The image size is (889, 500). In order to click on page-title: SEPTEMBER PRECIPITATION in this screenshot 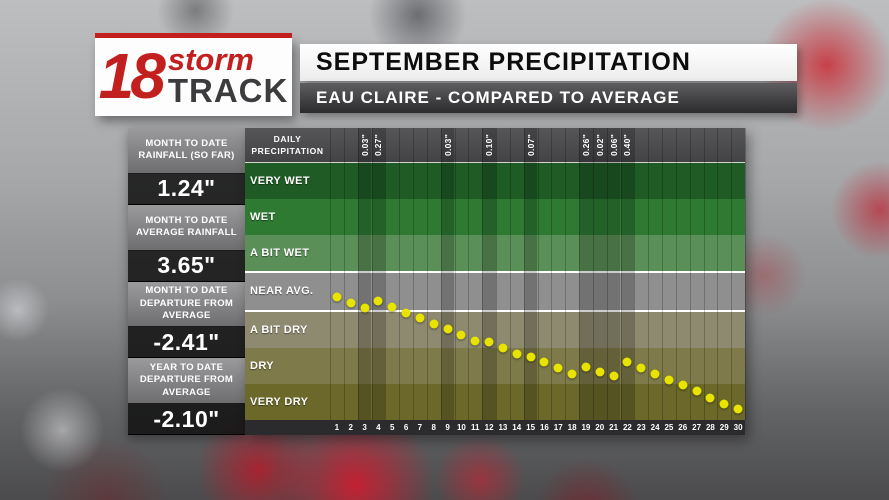, I will do `click(503, 62)`.